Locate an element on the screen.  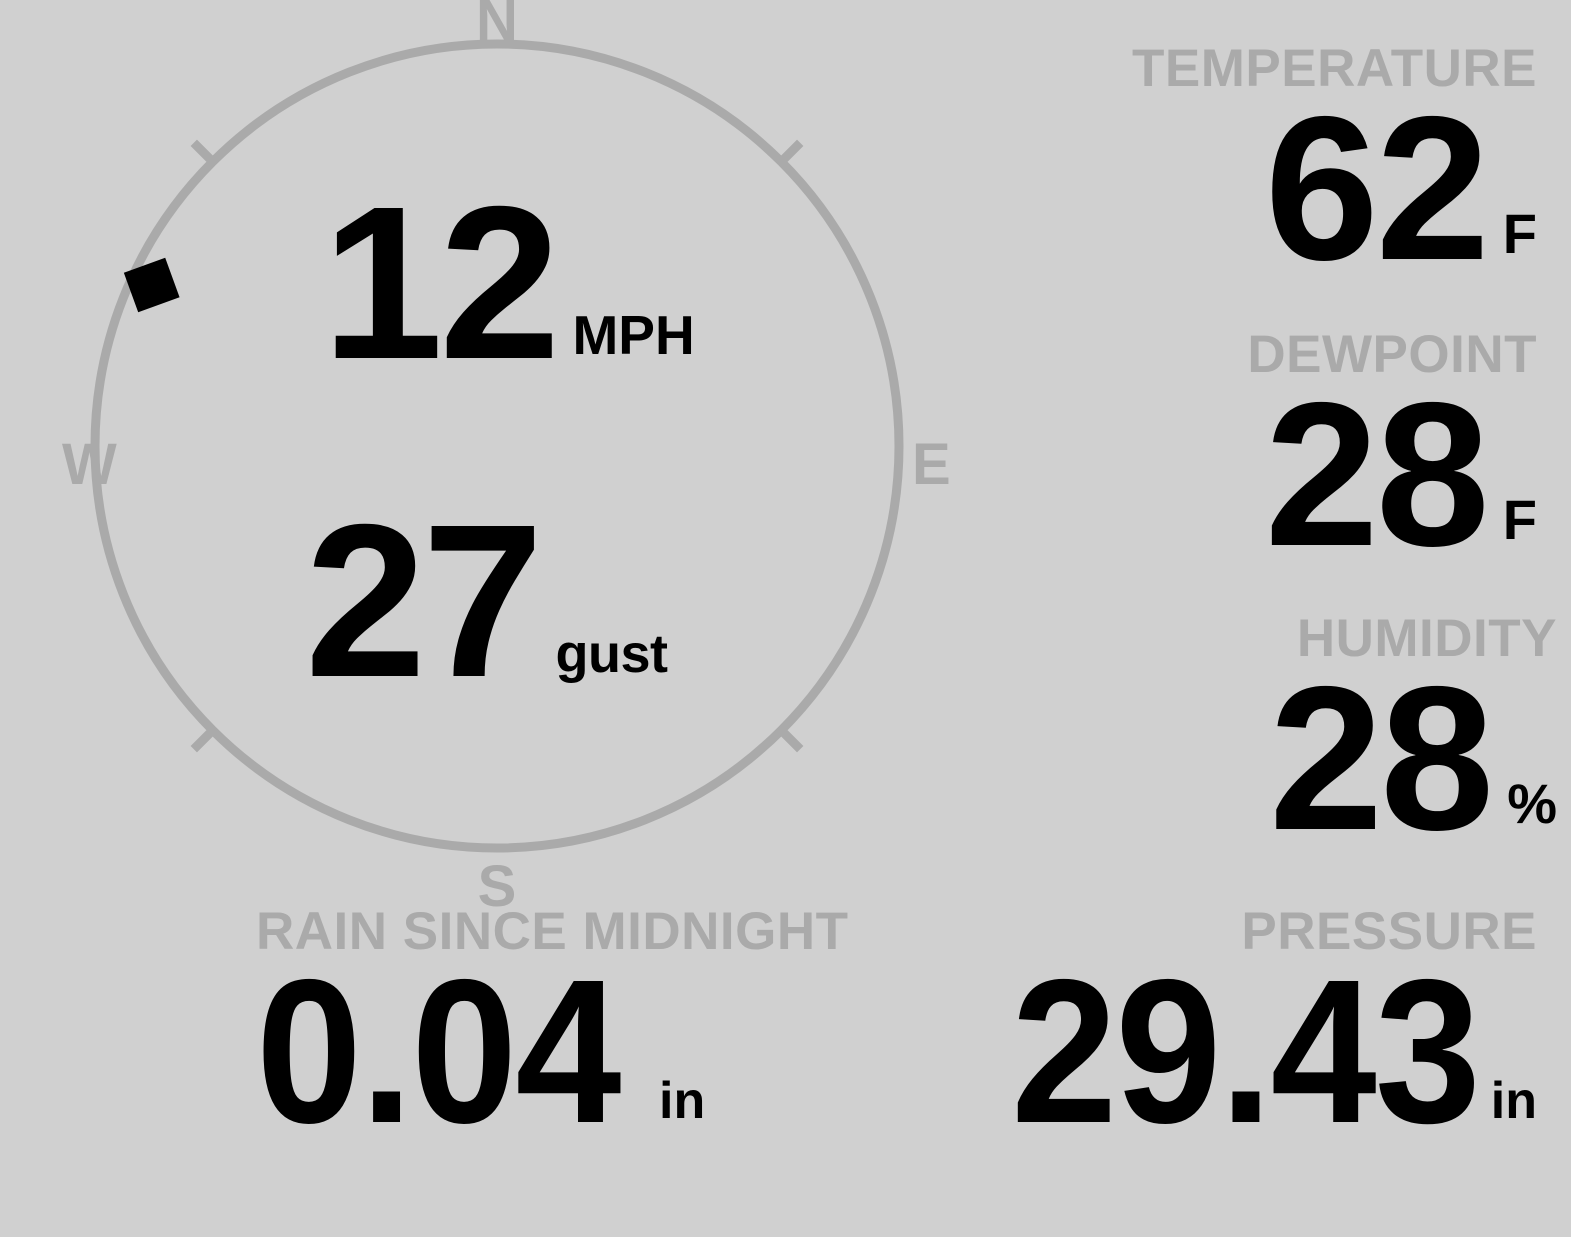
rain-value: 0.04 is located at coordinates (438, 1051).